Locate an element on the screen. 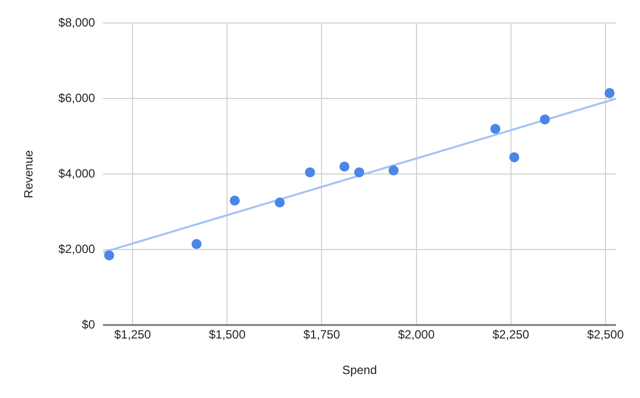  x-tick-label: $1,750 is located at coordinates (321, 335).